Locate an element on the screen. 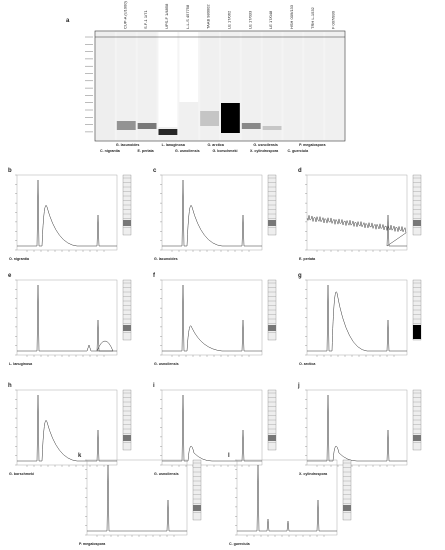 The width and height of the screenshot is (445, 550). lane-label: LE 17/062 is located at coordinates (228, 19).